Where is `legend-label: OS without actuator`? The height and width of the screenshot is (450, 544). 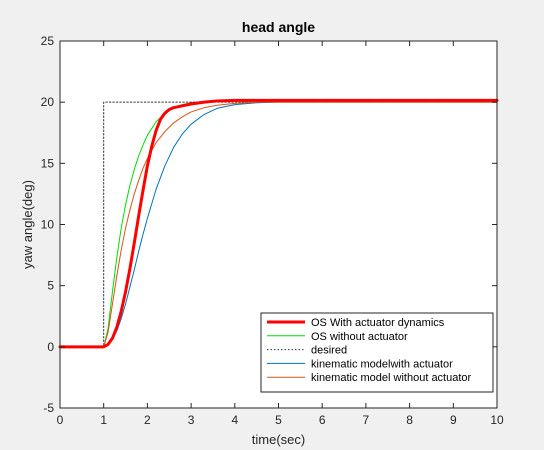
legend-label: OS without actuator is located at coordinates (359, 337).